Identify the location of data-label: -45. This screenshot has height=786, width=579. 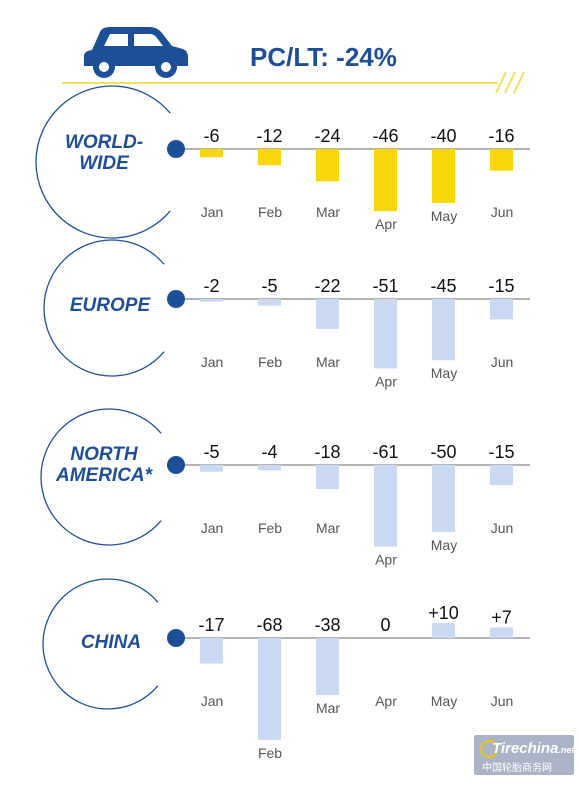
(443, 286).